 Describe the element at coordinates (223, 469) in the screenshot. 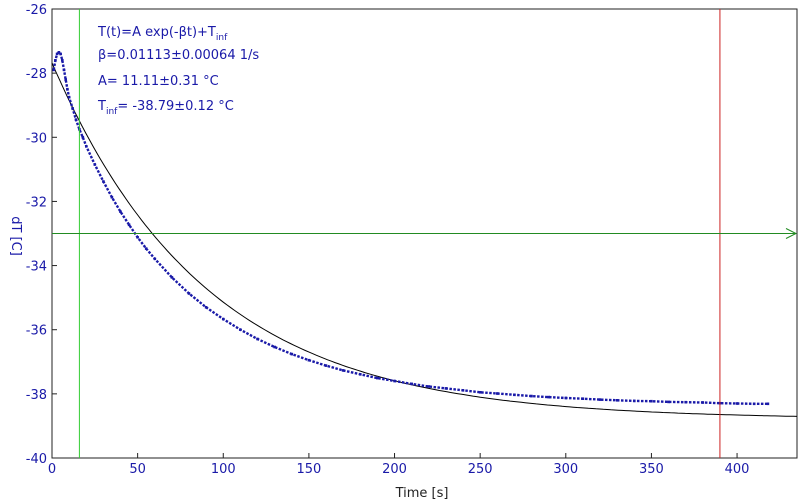

I see `x-tick-label: 100` at that location.